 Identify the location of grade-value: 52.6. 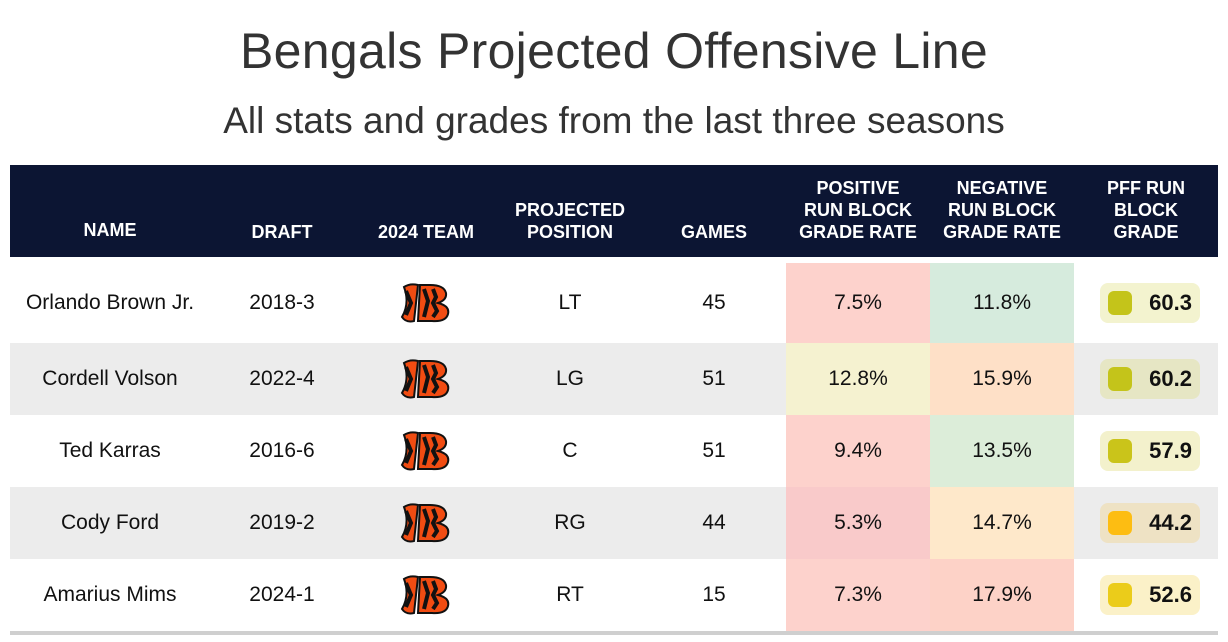
(1170, 594).